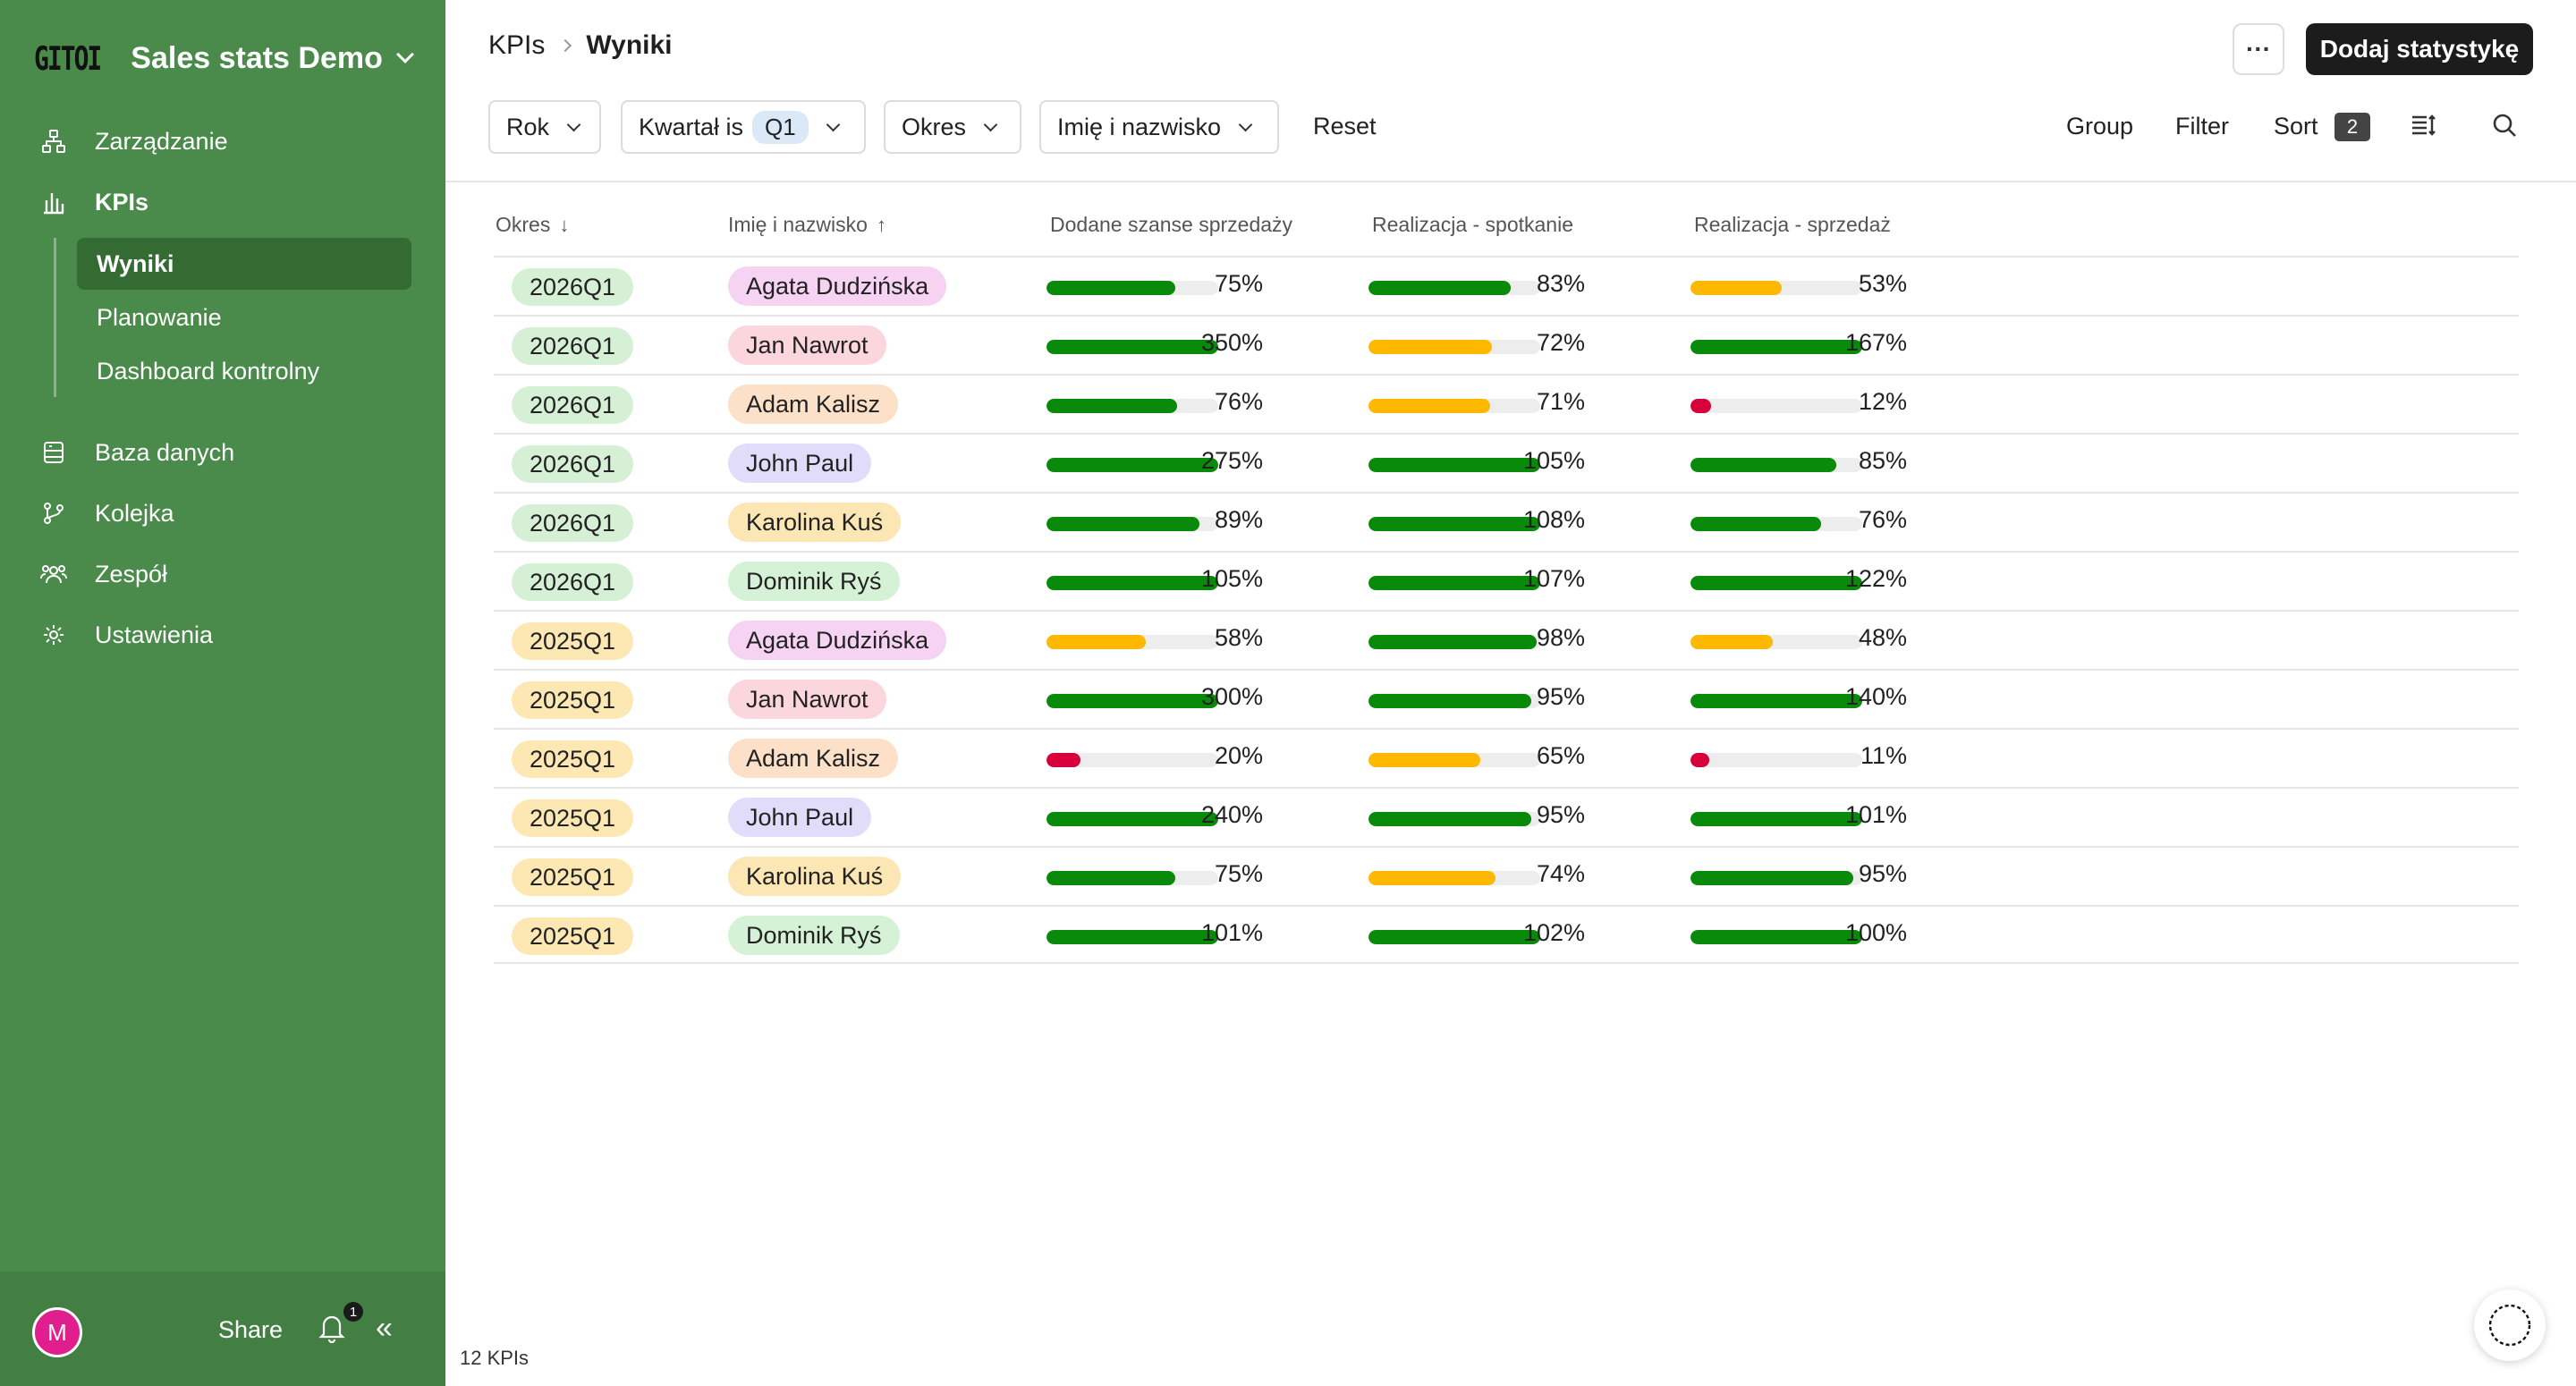  I want to click on person-tag: Karolina Kuś, so click(815, 522).